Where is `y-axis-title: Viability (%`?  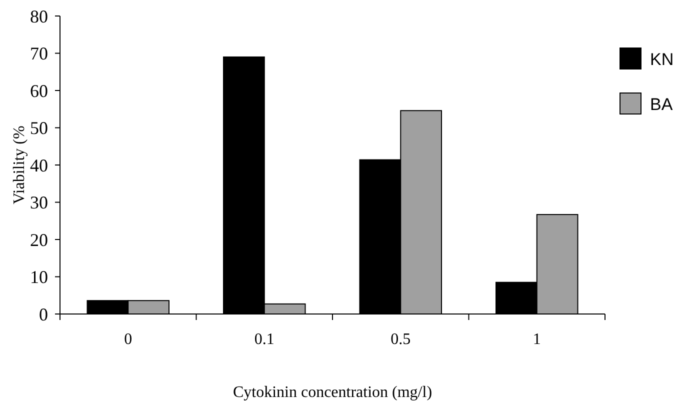 y-axis-title: Viability (% is located at coordinates (19, 165).